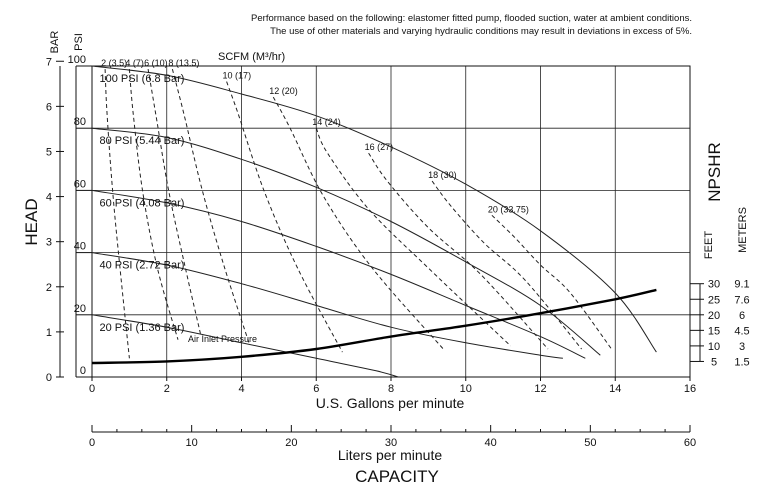 This screenshot has height=499, width=768. I want to click on npshr-meters-tick: 4.5, so click(741, 331).